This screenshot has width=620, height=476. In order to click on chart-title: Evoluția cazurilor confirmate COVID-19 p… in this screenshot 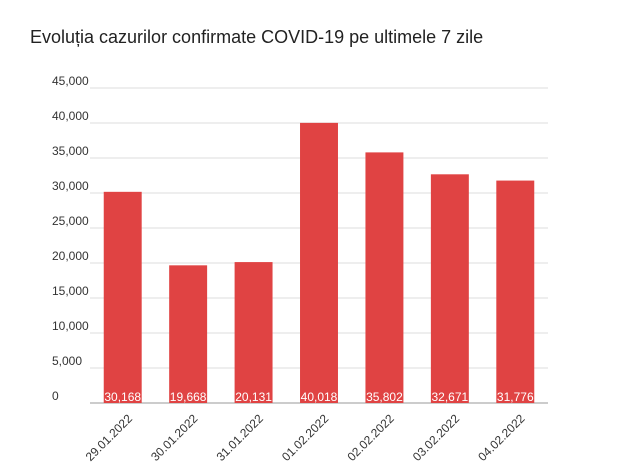, I will do `click(256, 37)`.